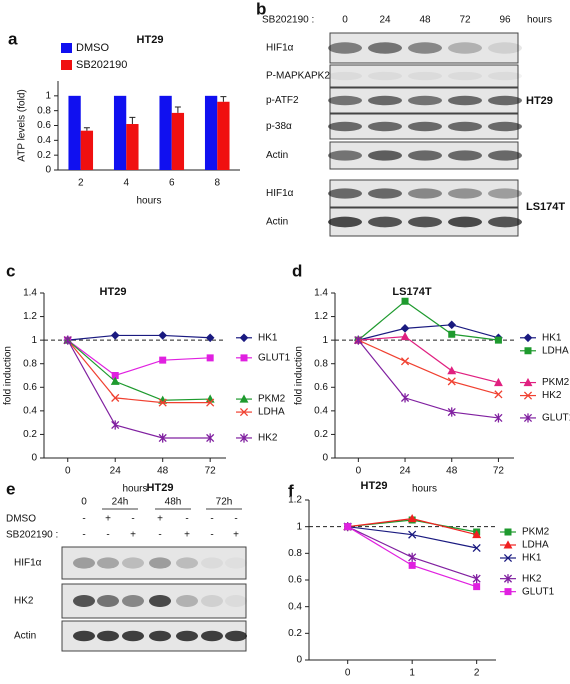 The height and width of the screenshot is (684, 570). What do you see at coordinates (299, 375) in the screenshot?
I see `y-axis-label: fold induction` at bounding box center [299, 375].